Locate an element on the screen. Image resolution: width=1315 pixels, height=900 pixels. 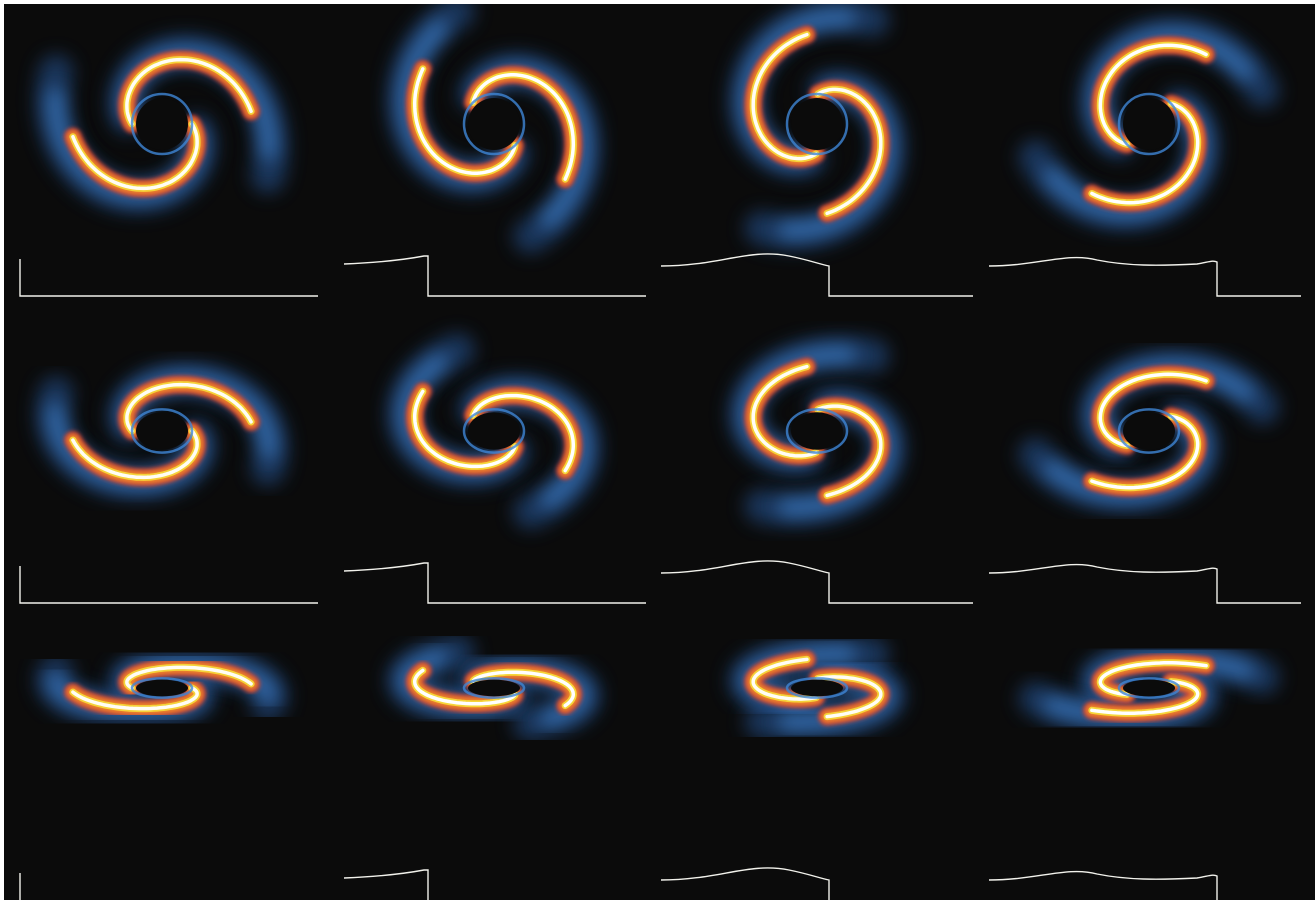
panel-r2-c1 is located at coordinates (496, 759).